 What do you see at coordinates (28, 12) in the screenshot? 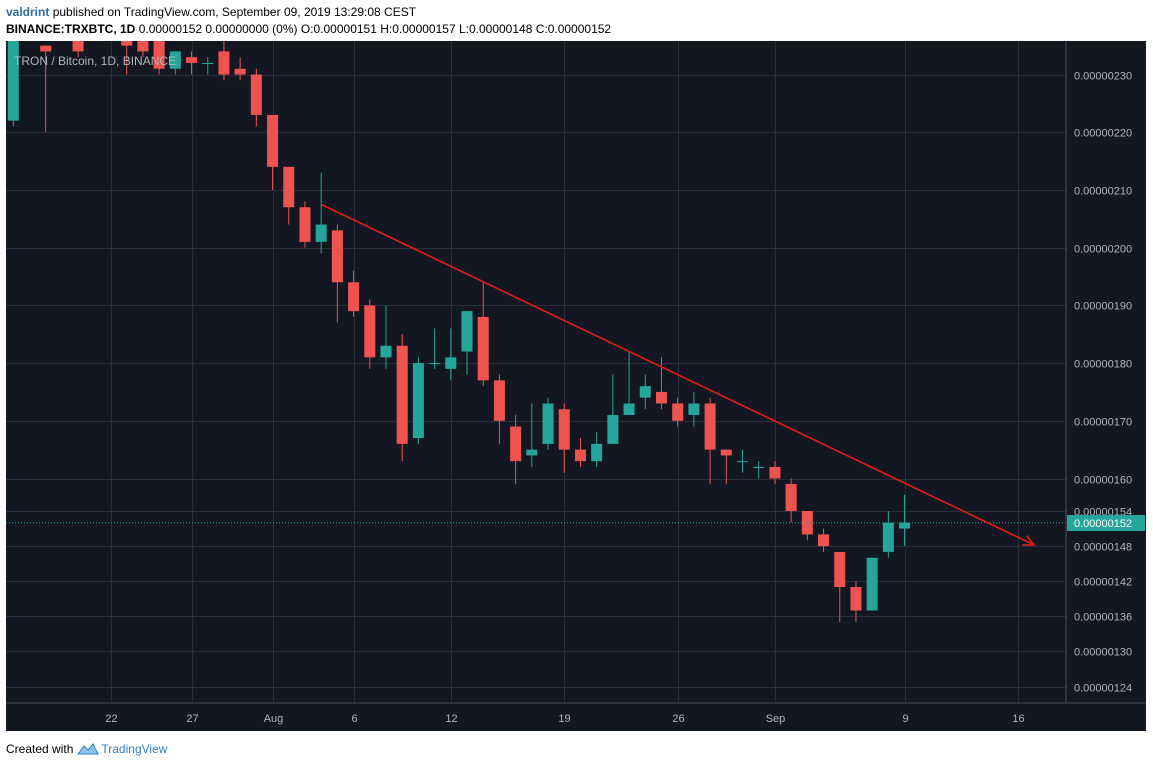
I see `author-name: valdrint` at bounding box center [28, 12].